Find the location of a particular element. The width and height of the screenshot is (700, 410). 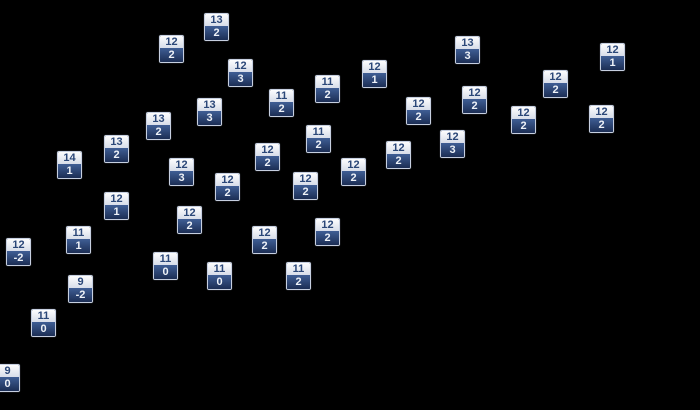

temp-marker: 11 1 is located at coordinates (78, 240).